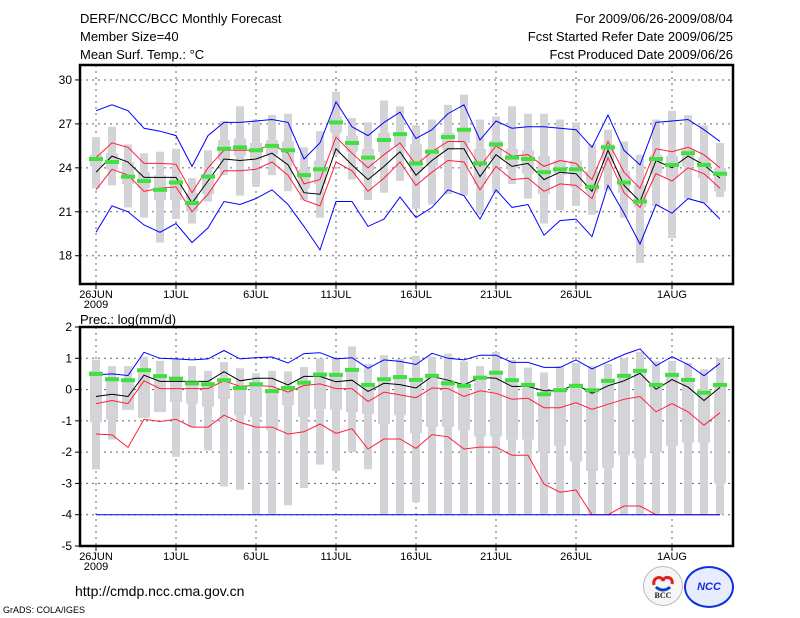 This screenshot has height=618, width=800. What do you see at coordinates (654, 18) in the screenshot?
I see `forecast-period: For 2009/06/26-2009/08/04` at bounding box center [654, 18].